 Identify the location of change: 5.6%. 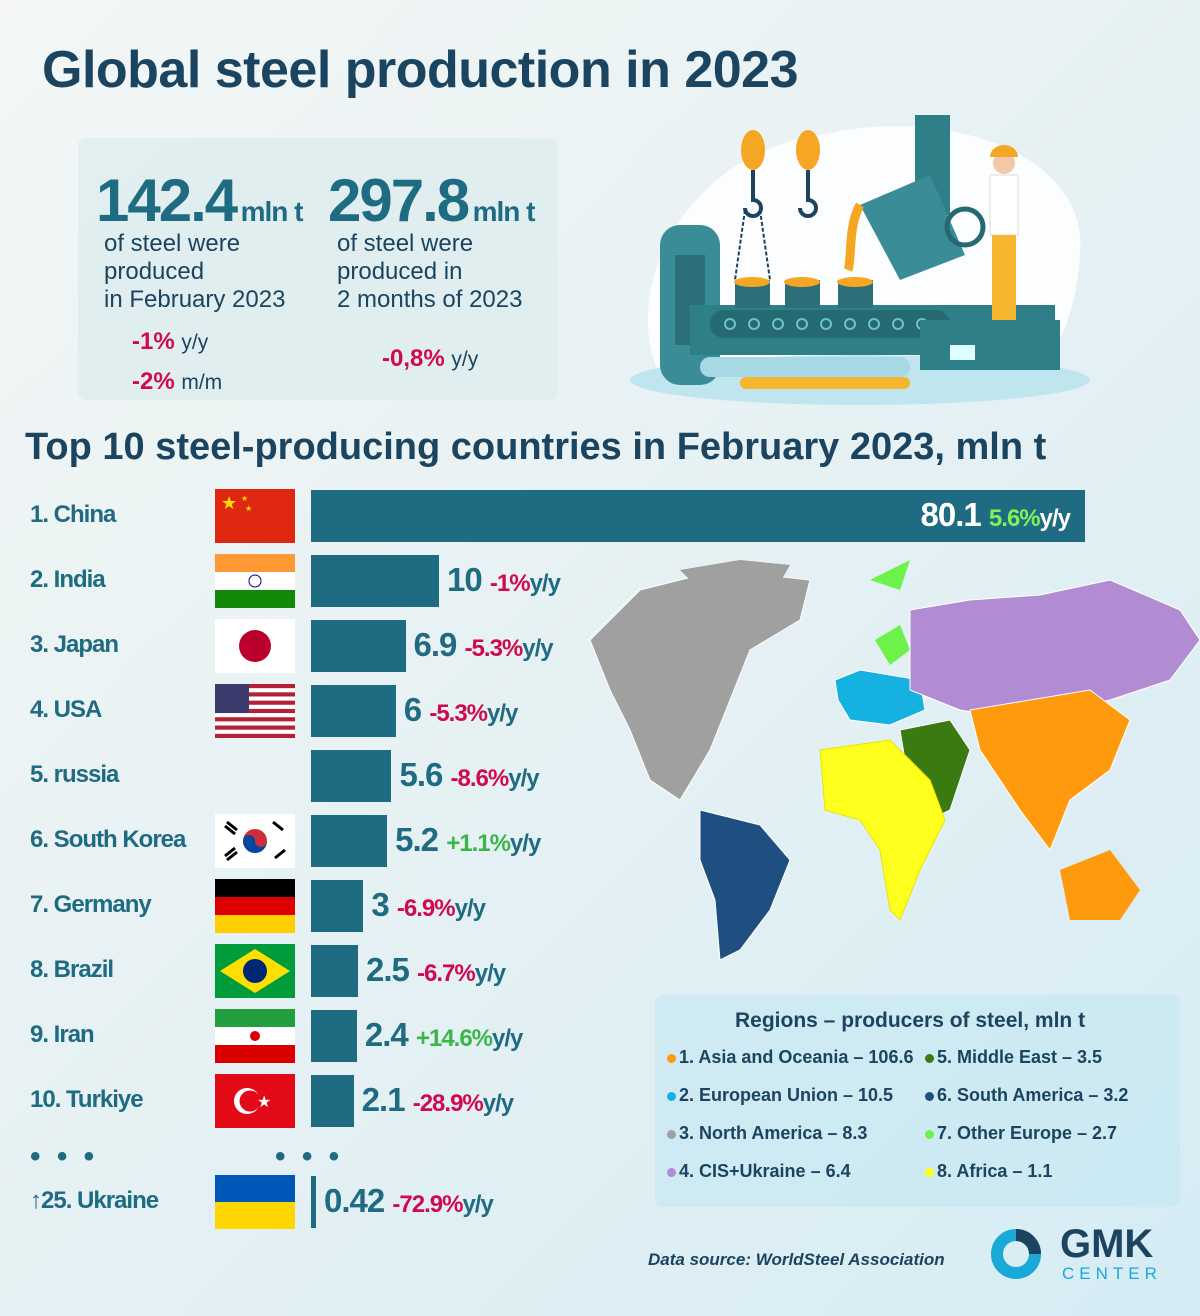
(1014, 518).